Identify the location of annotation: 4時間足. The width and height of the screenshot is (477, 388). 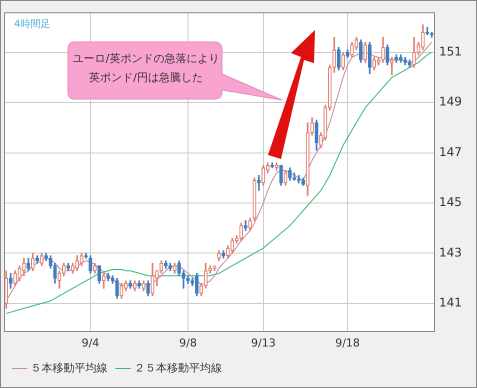
(32, 24).